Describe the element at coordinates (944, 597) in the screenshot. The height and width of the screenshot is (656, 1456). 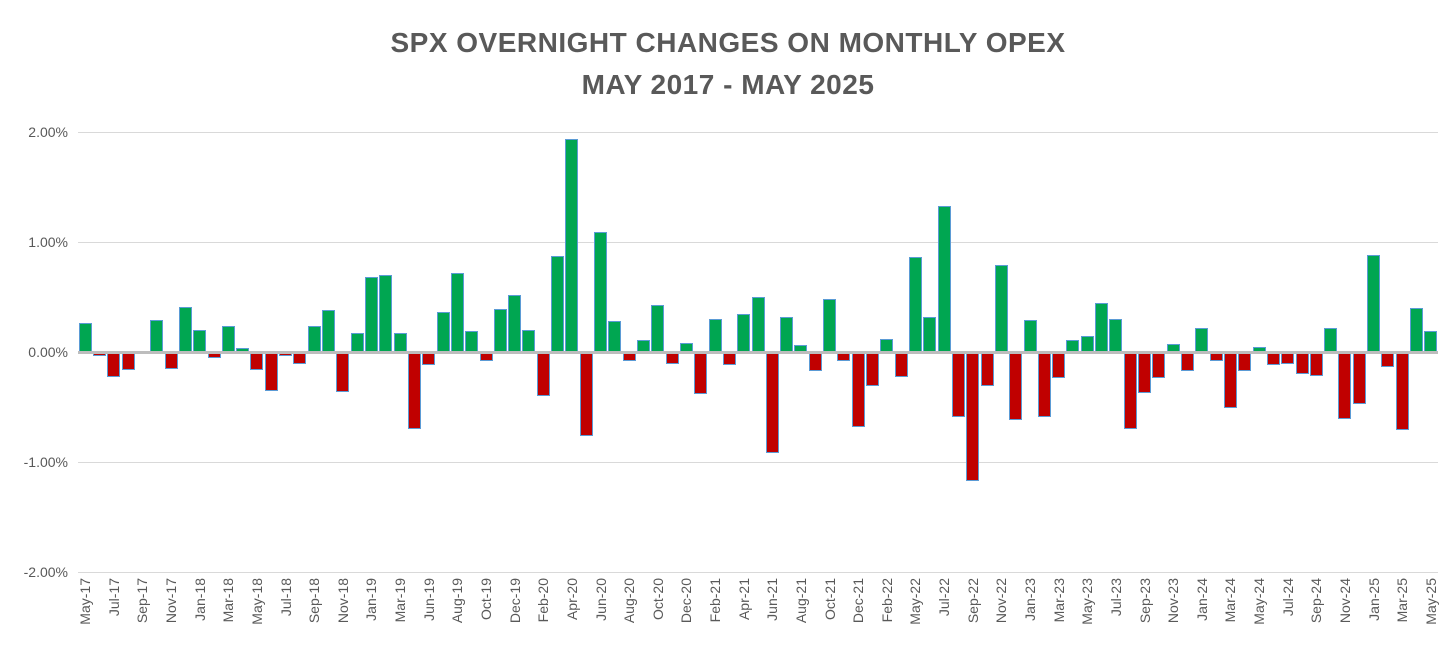
I see `x-axis-label-Jul-22: Jul-22` at that location.